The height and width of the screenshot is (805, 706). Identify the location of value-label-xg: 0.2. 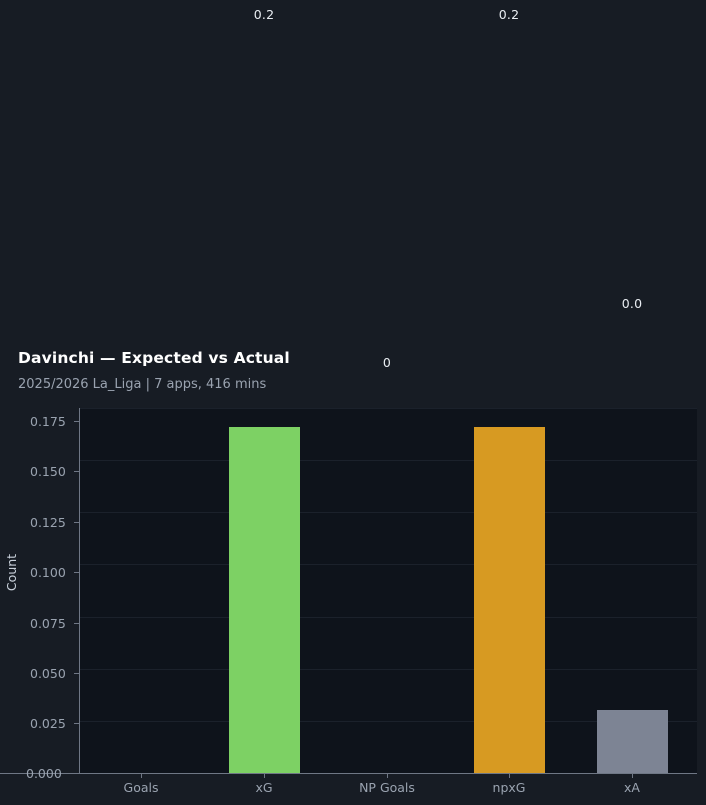
(264, 14).